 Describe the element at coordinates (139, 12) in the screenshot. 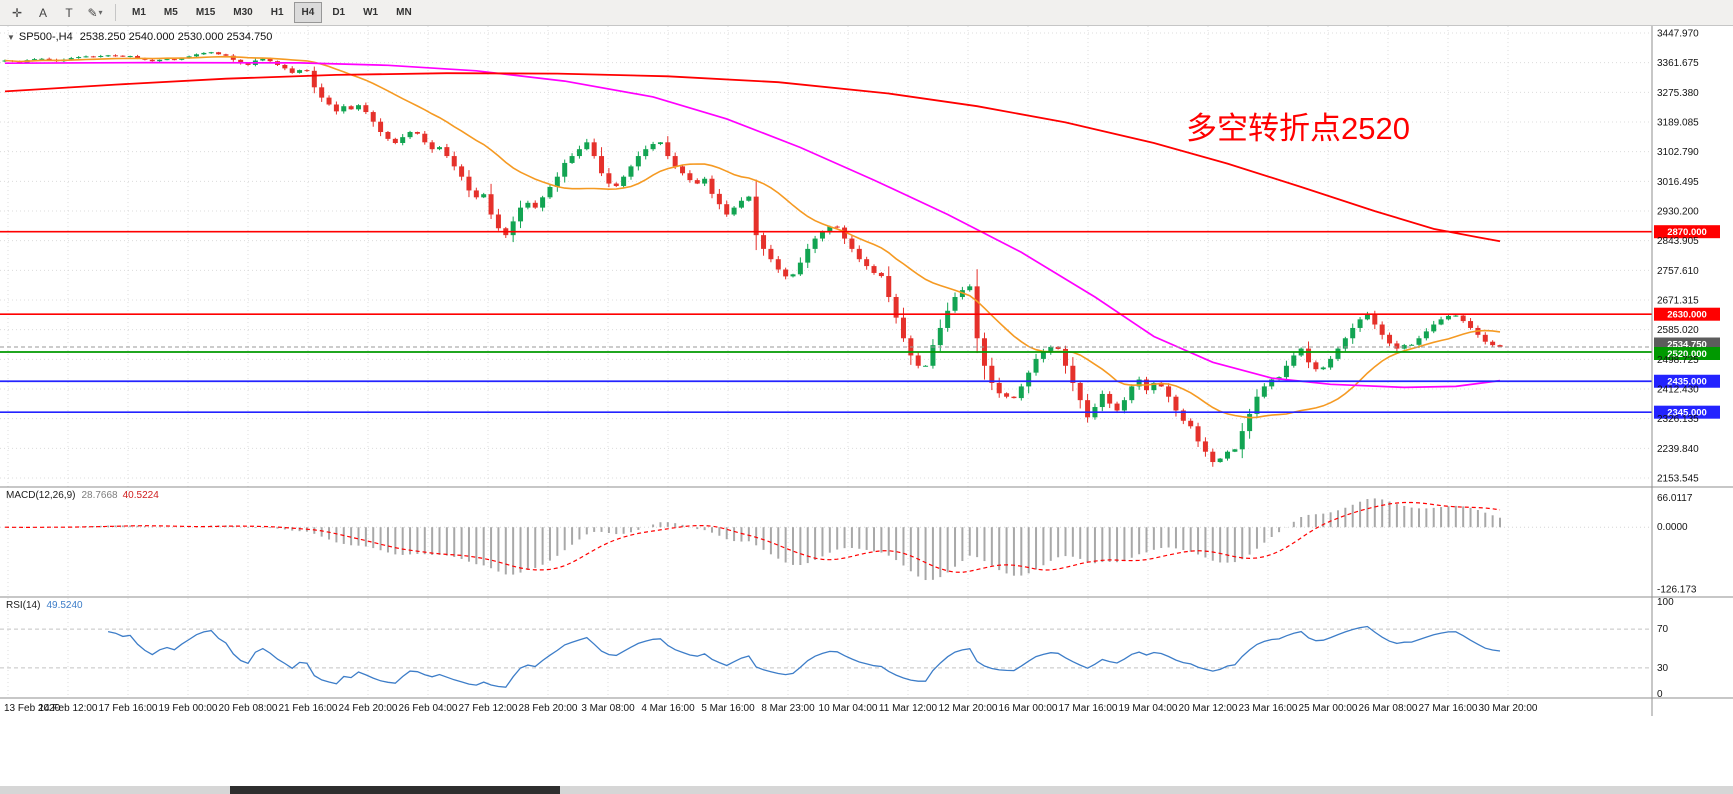

I see `timeframe-m1-button: M1` at that location.